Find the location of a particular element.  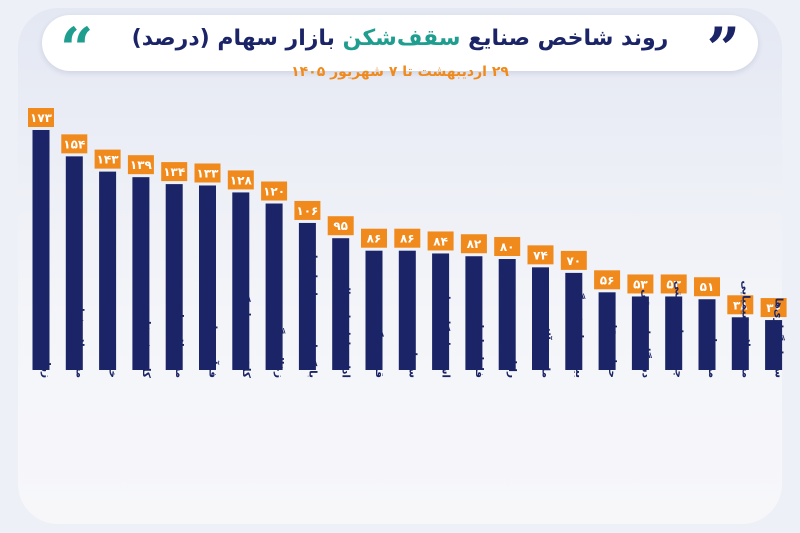

value-label: ۷۴ is located at coordinates (540, 255).